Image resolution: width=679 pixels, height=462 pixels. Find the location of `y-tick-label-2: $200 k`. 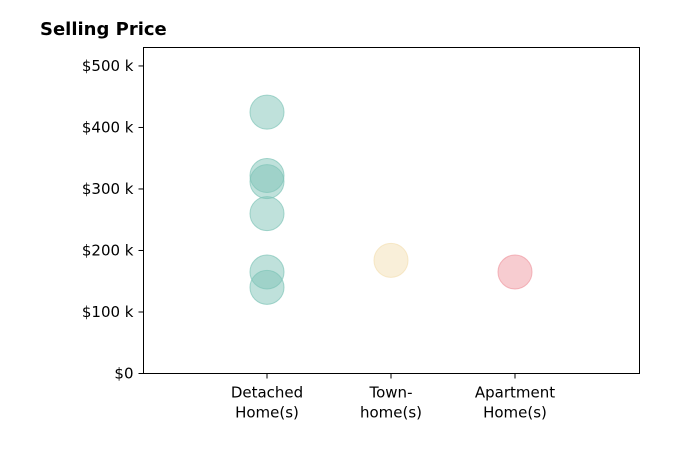

y-tick-label-2: $200 k is located at coordinates (108, 250).